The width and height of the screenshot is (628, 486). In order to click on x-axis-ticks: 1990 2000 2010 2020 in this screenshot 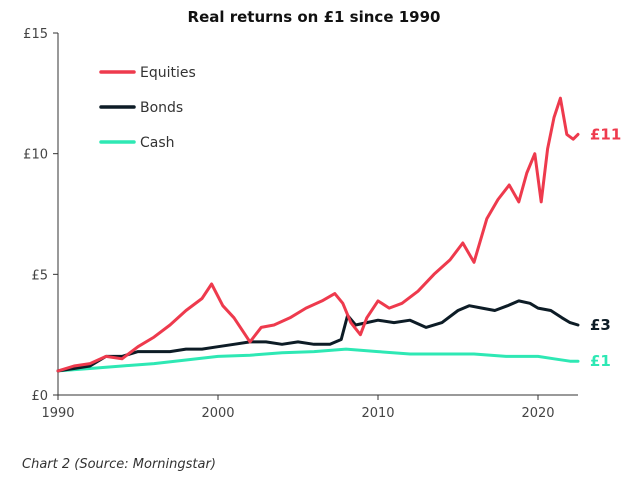, I will do `click(298, 408)`.